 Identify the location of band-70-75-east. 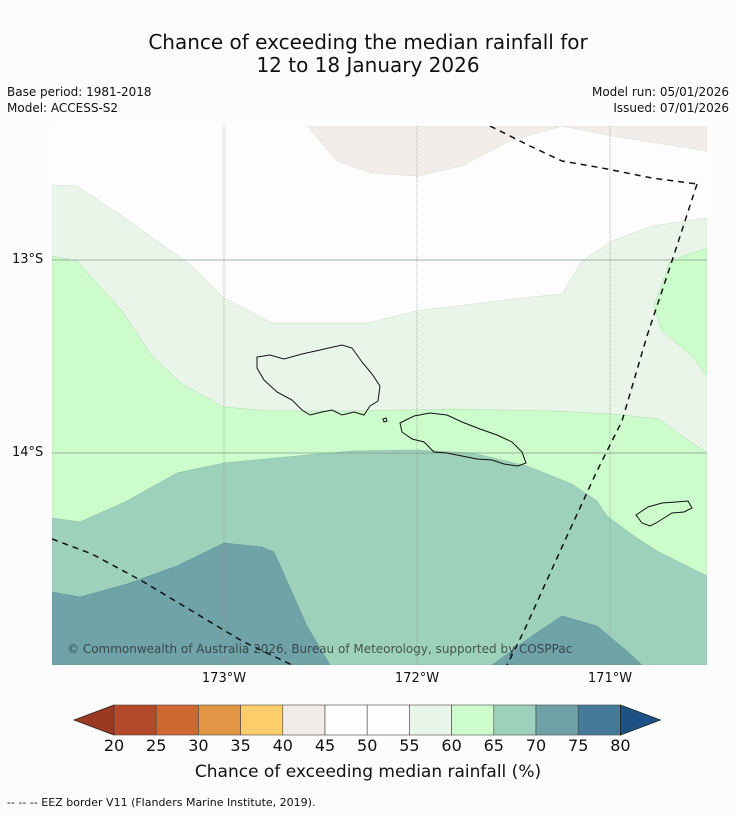
(567, 640).